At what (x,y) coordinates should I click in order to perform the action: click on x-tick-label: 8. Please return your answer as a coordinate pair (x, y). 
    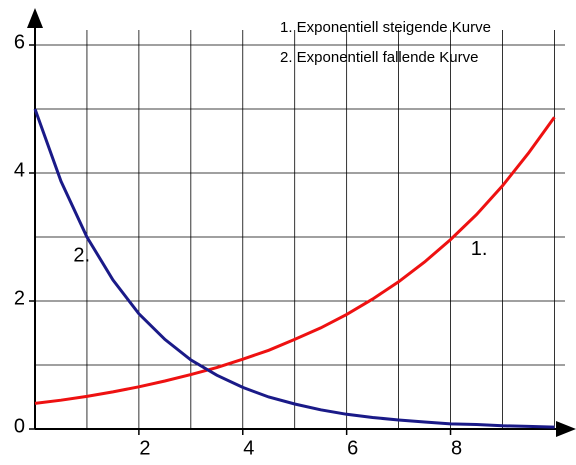
    Looking at the image, I should click on (456, 448).